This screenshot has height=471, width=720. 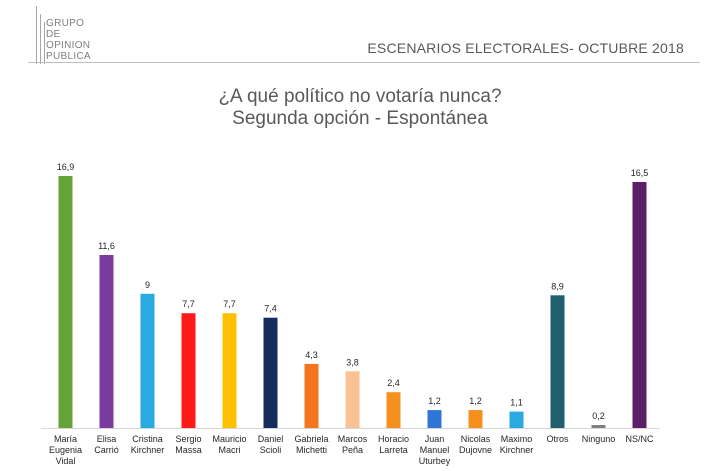 What do you see at coordinates (639, 439) in the screenshot?
I see `x-tick-label: NS/NC` at bounding box center [639, 439].